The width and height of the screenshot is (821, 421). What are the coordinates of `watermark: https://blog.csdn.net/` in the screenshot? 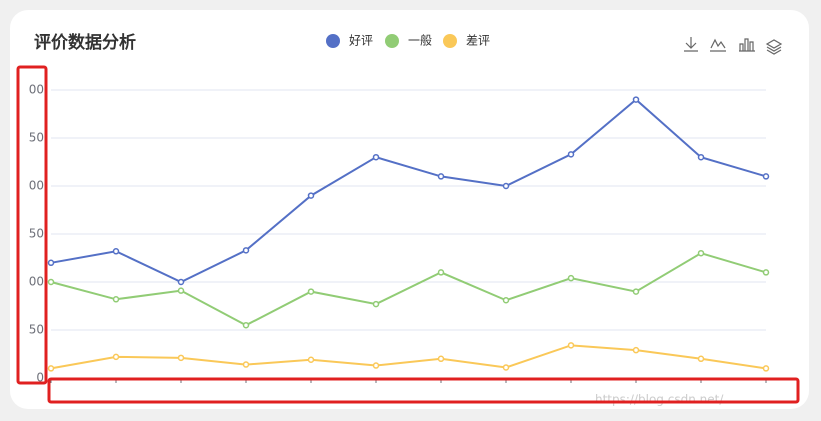 It's located at (659, 400).